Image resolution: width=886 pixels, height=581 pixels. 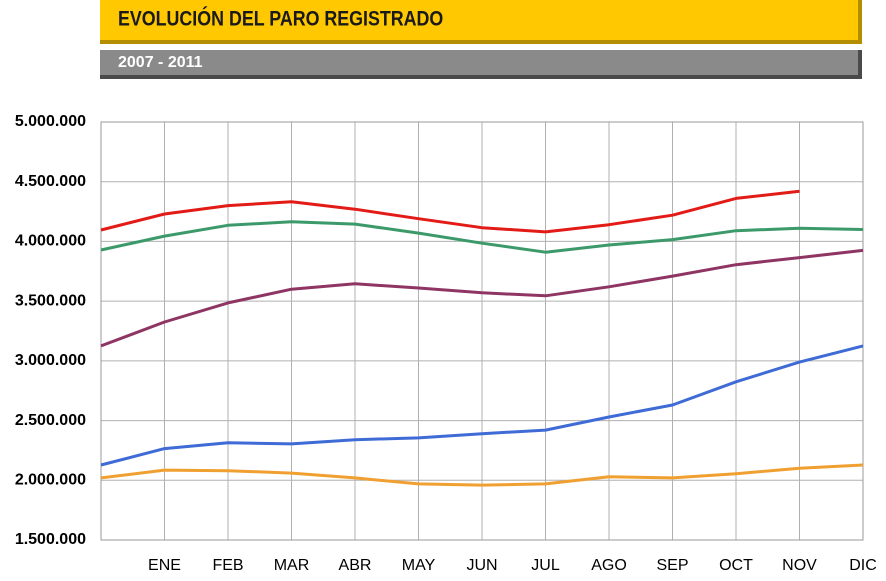 I want to click on x-tick-label: JUL, so click(x=545, y=565).